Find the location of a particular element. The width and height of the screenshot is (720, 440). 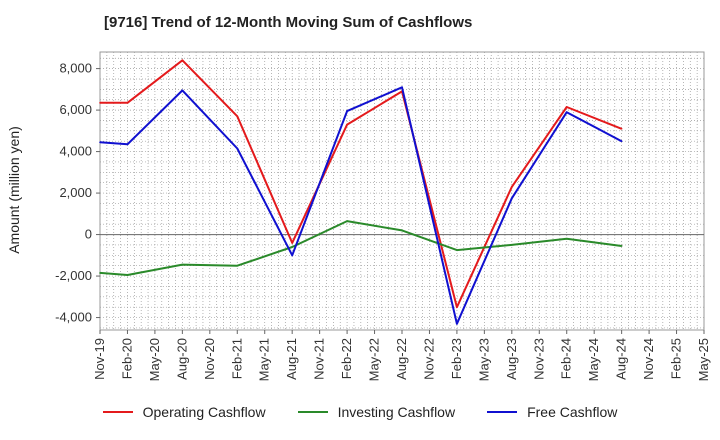

x-tick-label: Feb-24 is located at coordinates (566, 358).